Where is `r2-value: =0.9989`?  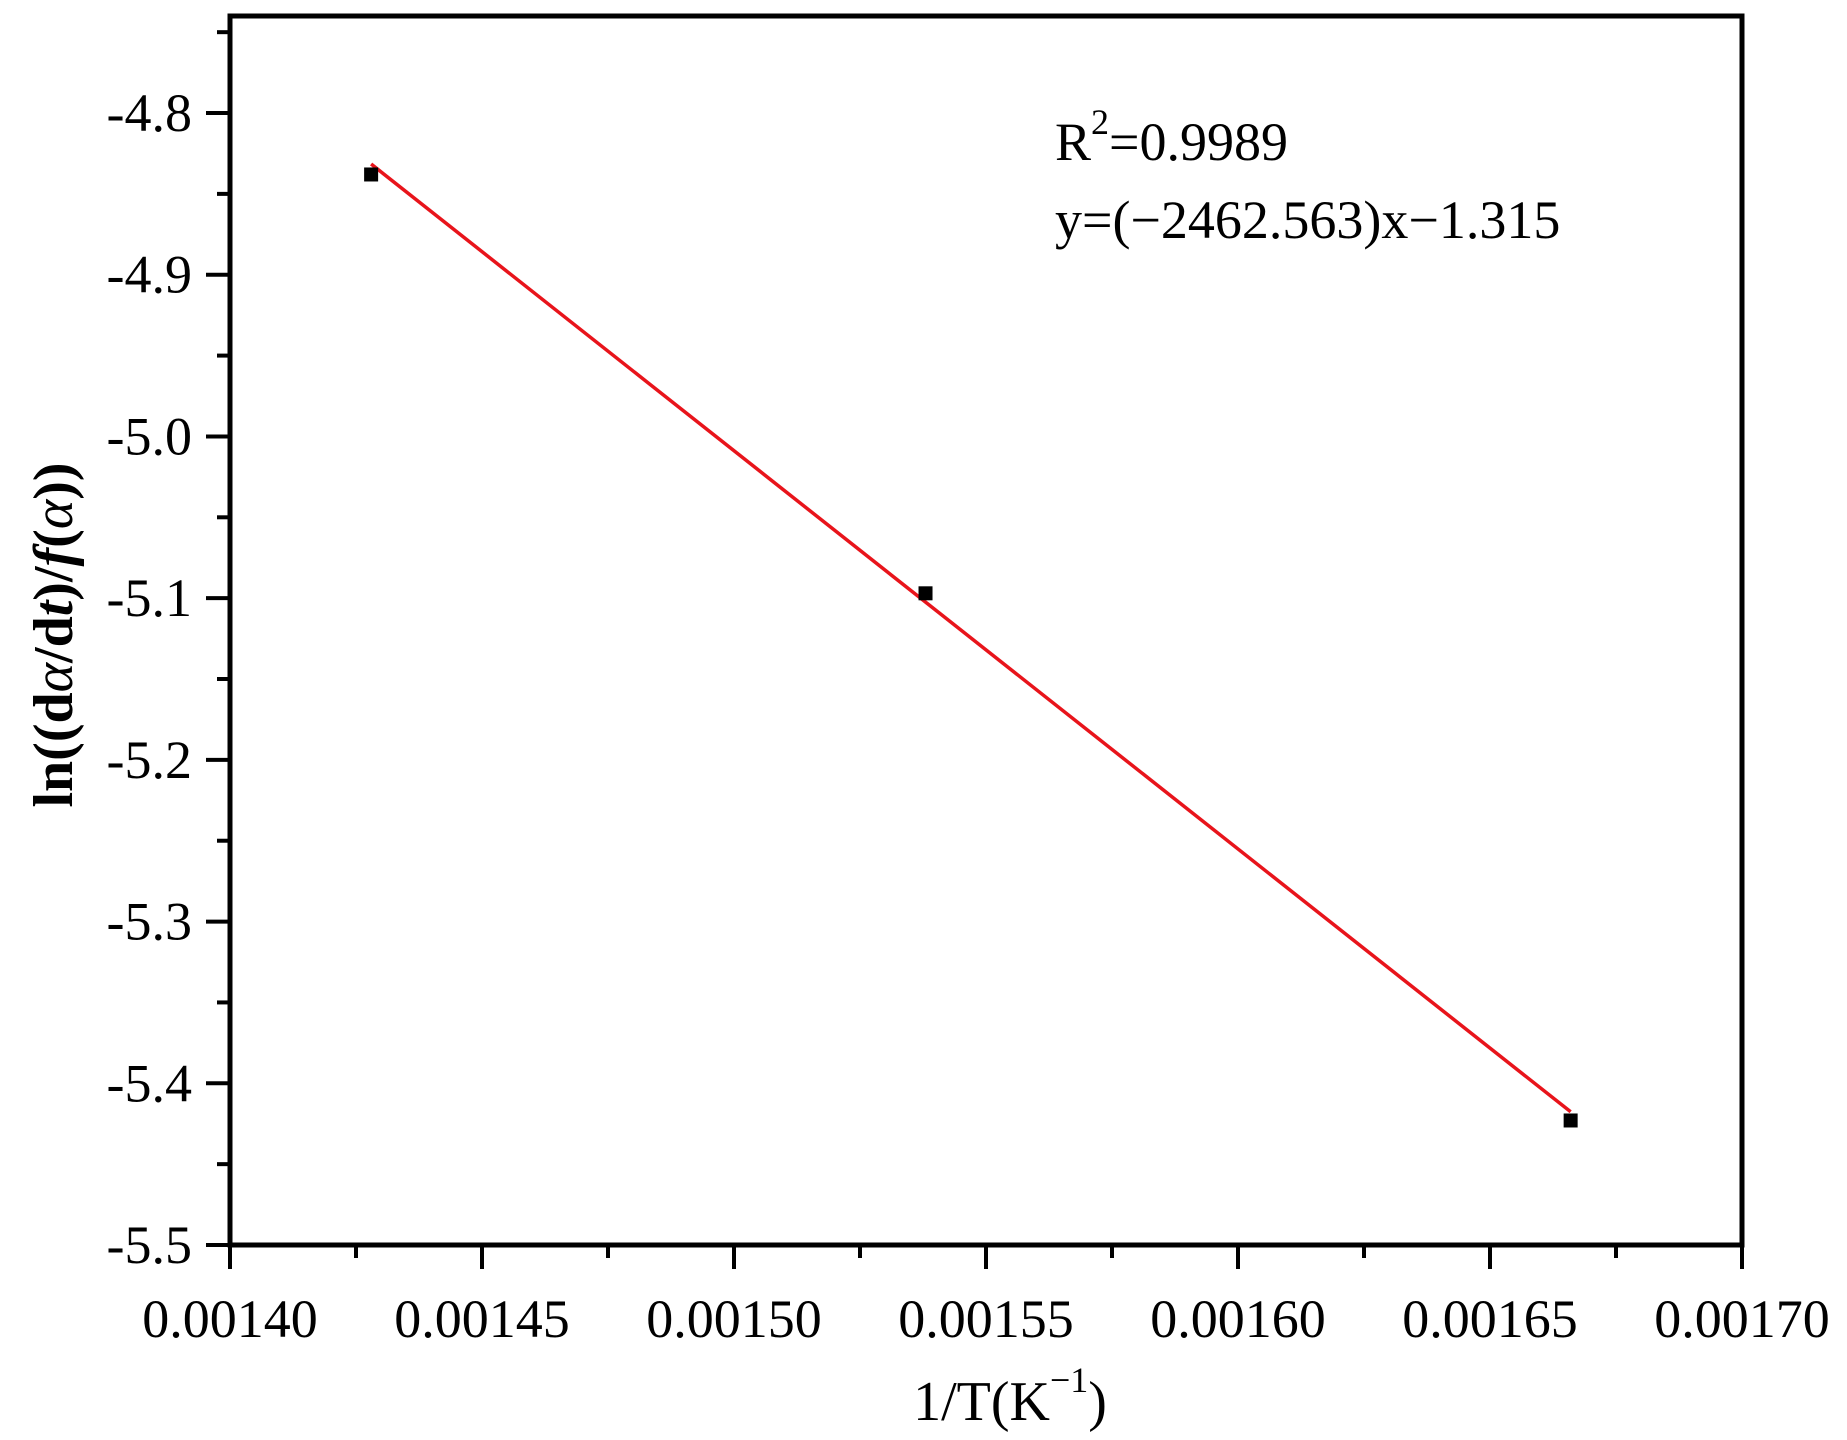
r2-value: =0.9989 is located at coordinates (1198, 142).